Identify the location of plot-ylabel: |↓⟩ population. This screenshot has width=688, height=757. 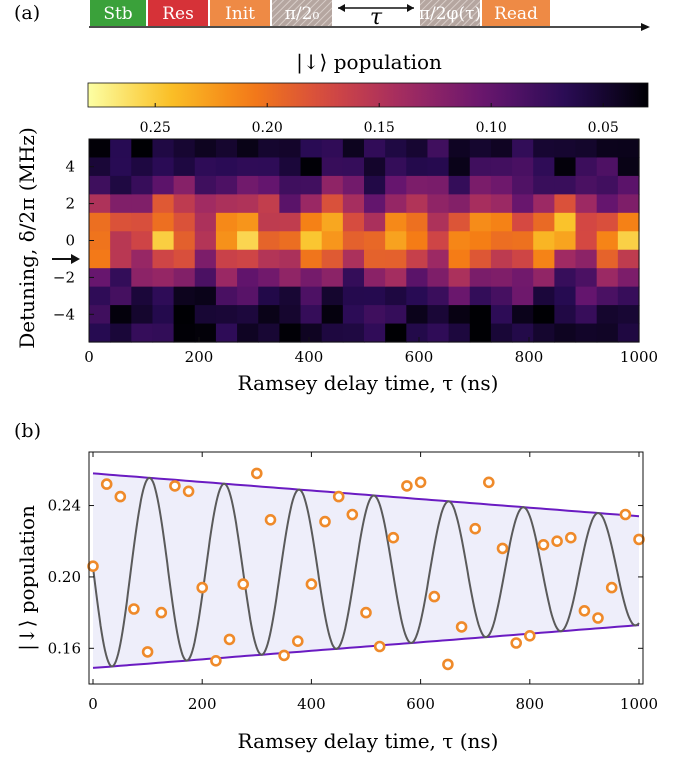
(27, 578).